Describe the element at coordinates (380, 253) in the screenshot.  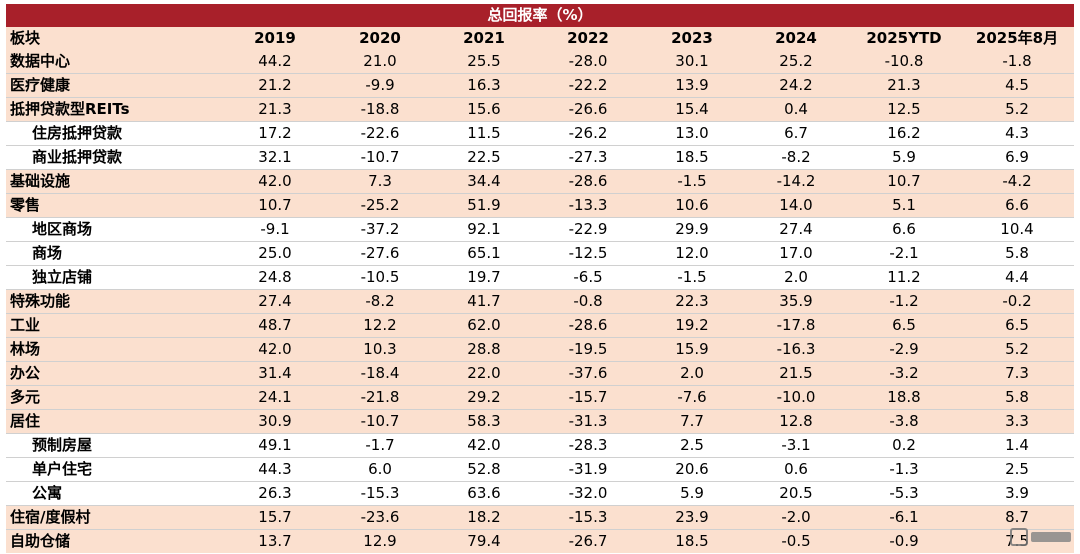
I see `return-value-cell: -27.6` at that location.